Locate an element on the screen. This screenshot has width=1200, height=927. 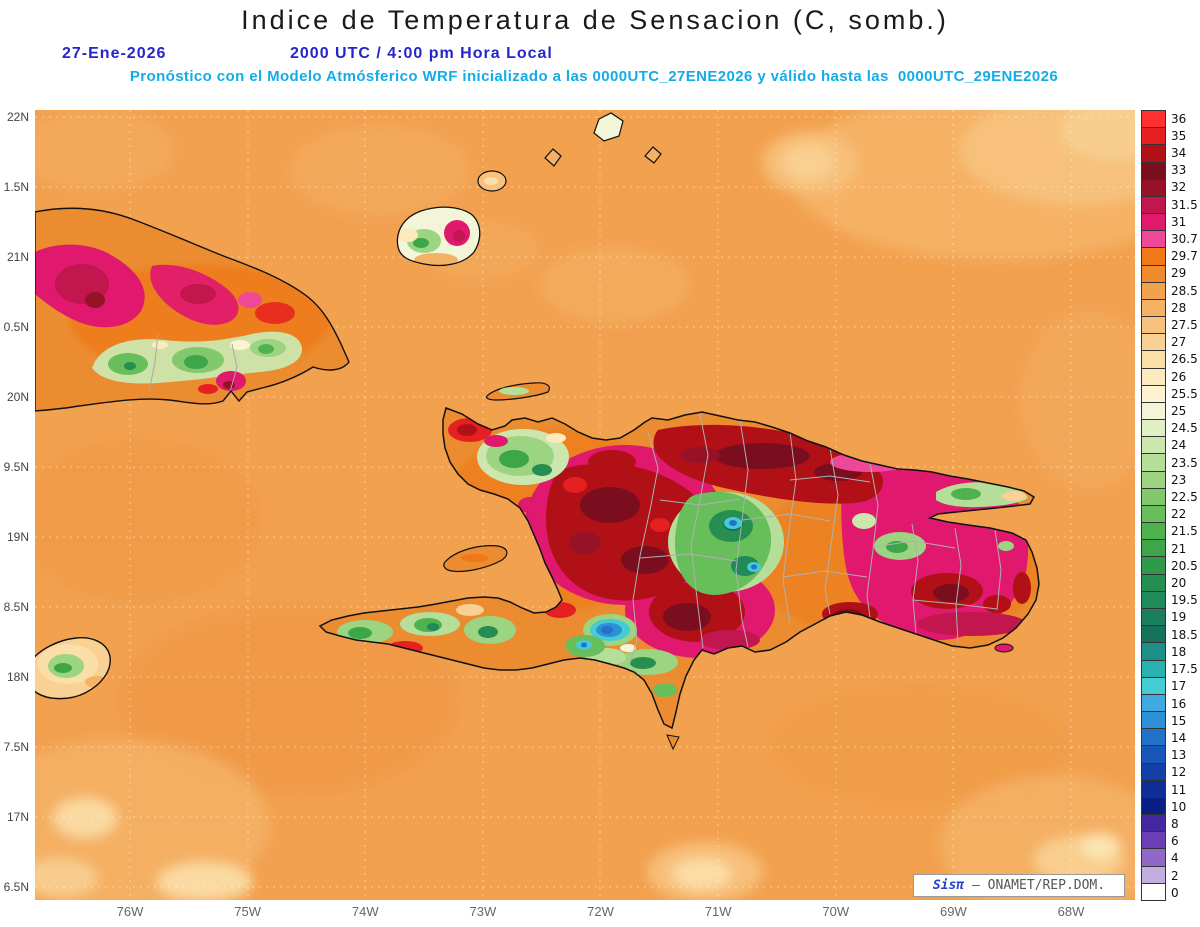
colorbar-label: 25 is located at coordinates (1179, 411).